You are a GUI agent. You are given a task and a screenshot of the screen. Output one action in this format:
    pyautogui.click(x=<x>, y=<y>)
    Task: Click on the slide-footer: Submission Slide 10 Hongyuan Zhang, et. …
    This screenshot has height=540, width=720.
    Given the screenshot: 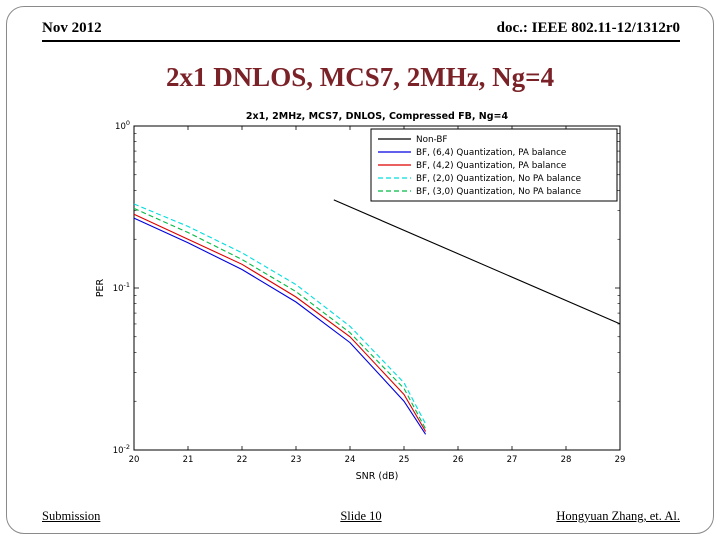 What is the action you would take?
    pyautogui.click(x=361, y=516)
    